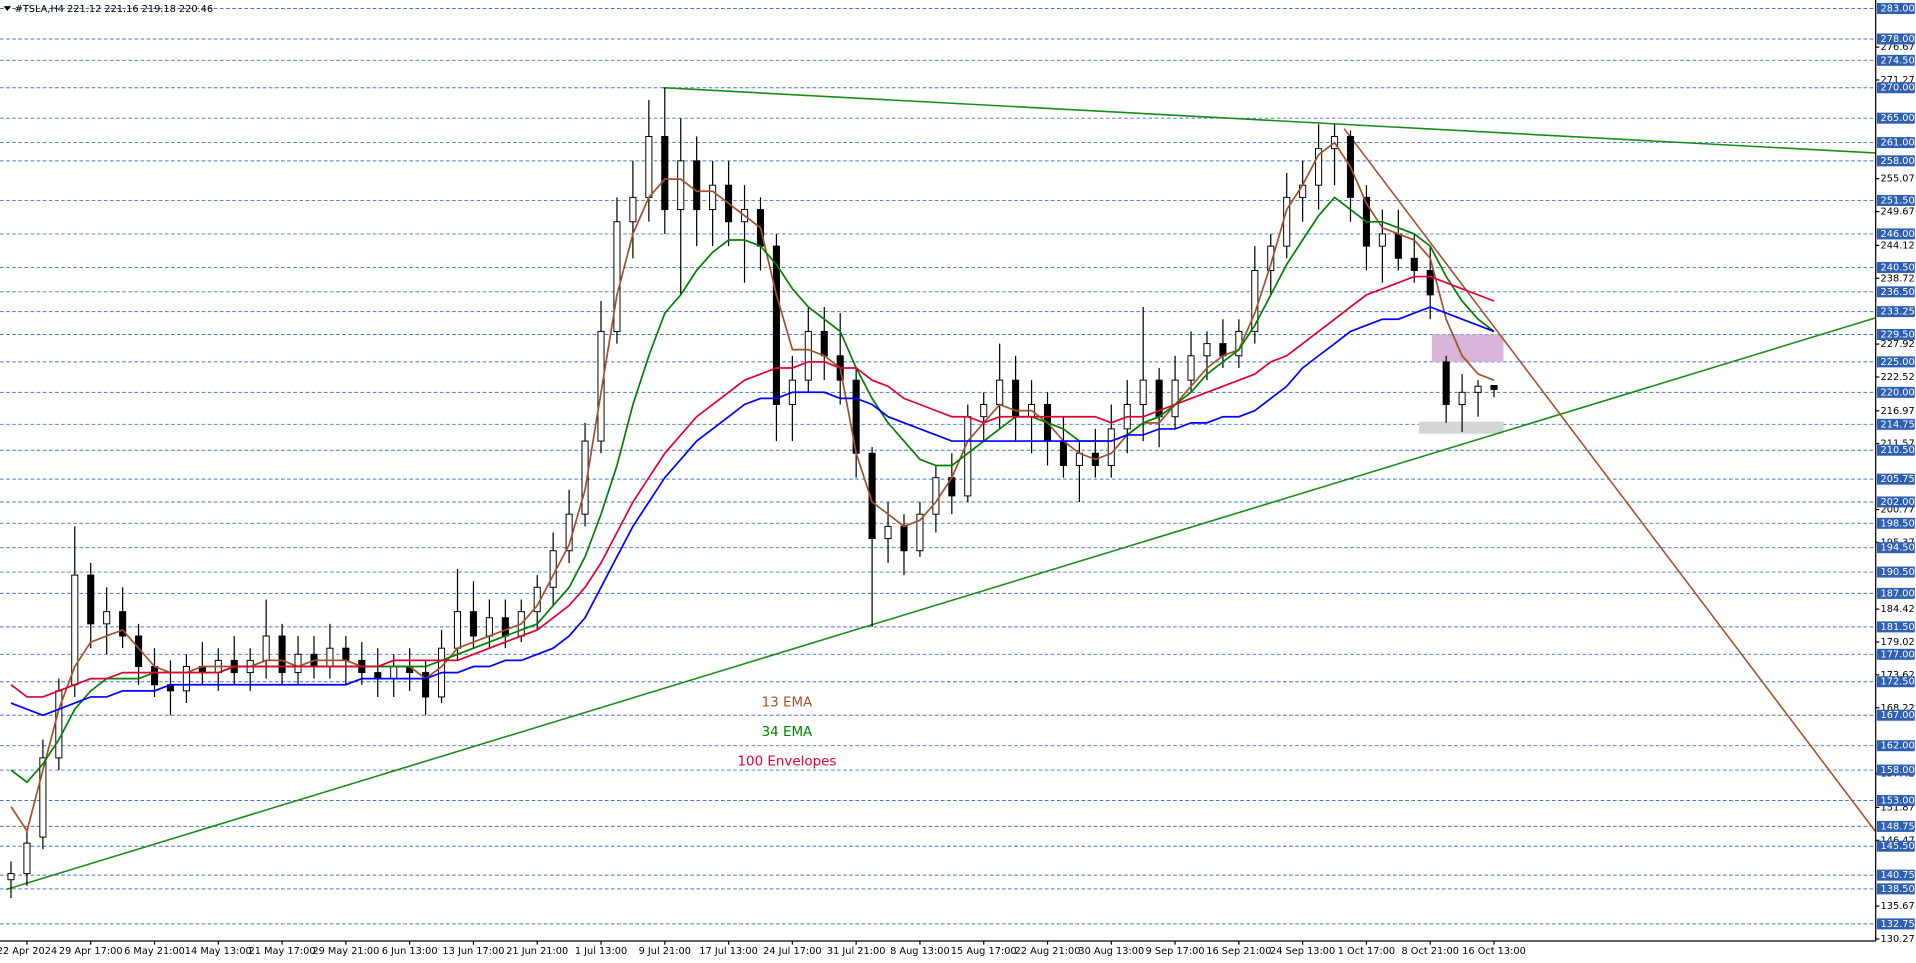  Describe the element at coordinates (1898, 143) in the screenshot. I see `level-label: 261.00` at that location.